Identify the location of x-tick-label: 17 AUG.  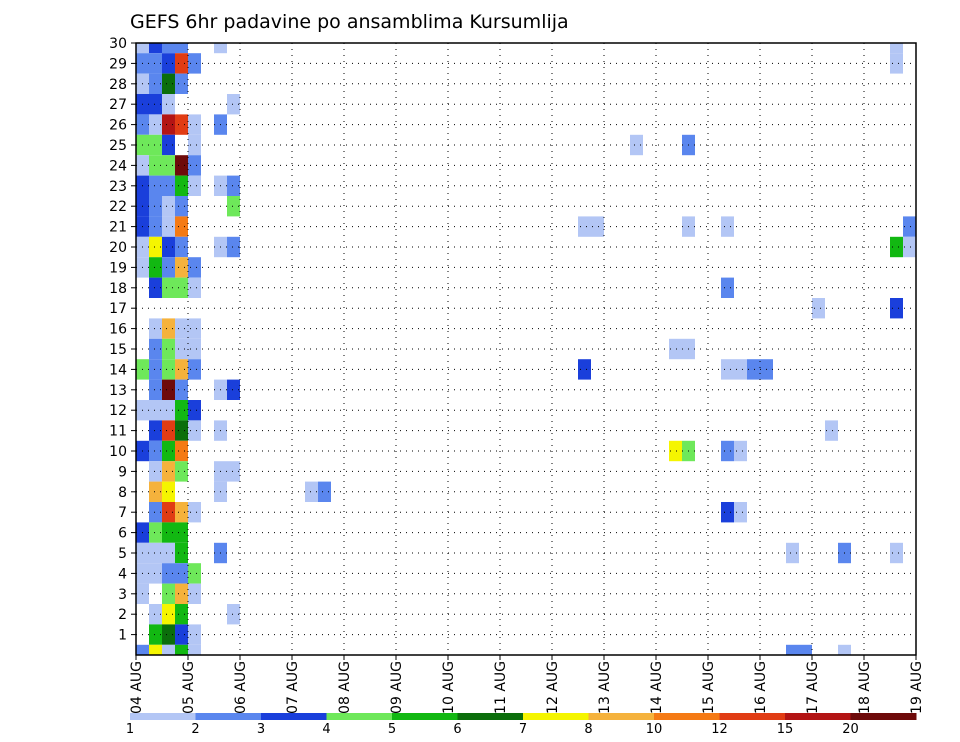
(813, 687).